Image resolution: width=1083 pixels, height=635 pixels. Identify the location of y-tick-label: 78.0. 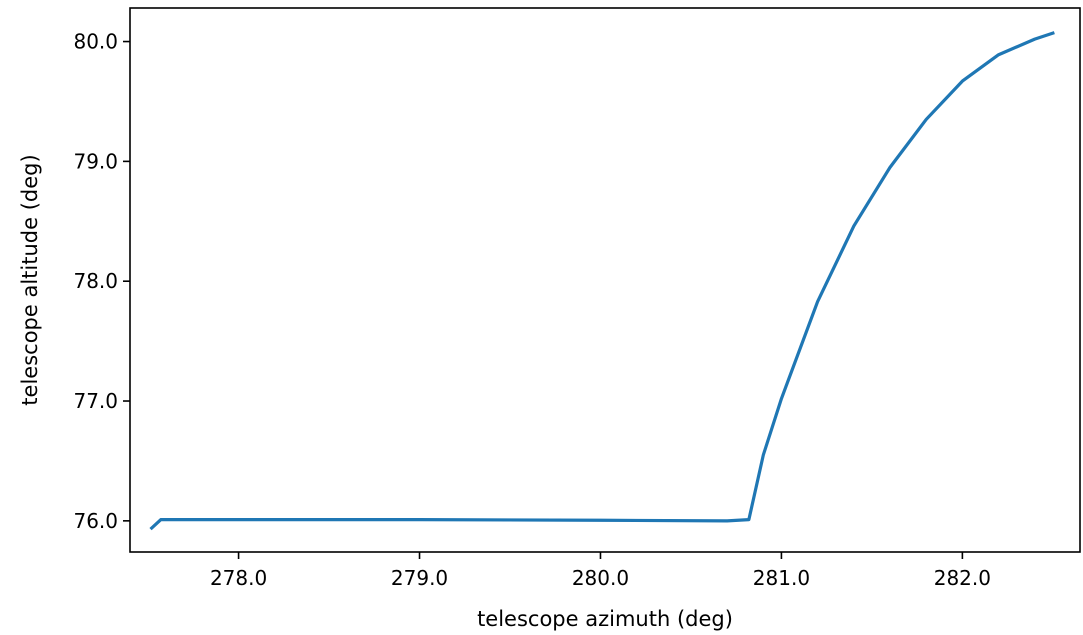
(95, 281).